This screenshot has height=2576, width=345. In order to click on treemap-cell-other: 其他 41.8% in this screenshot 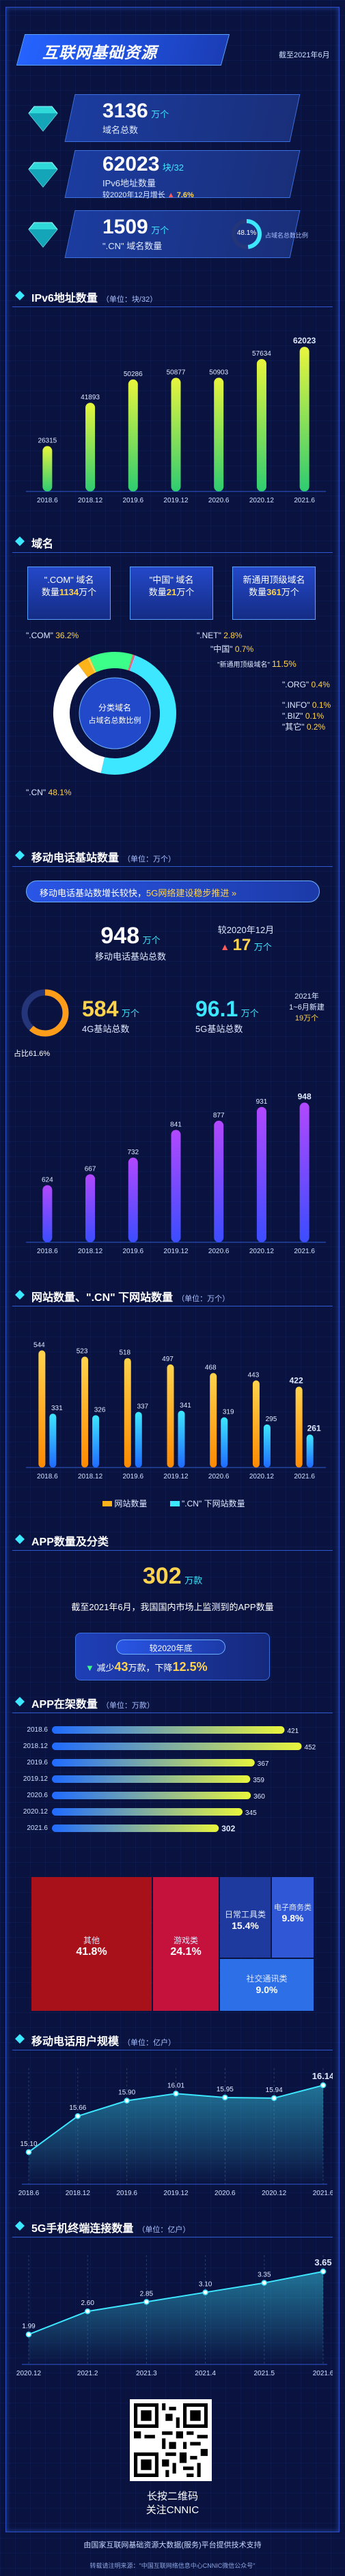, I will do `click(92, 1944)`.